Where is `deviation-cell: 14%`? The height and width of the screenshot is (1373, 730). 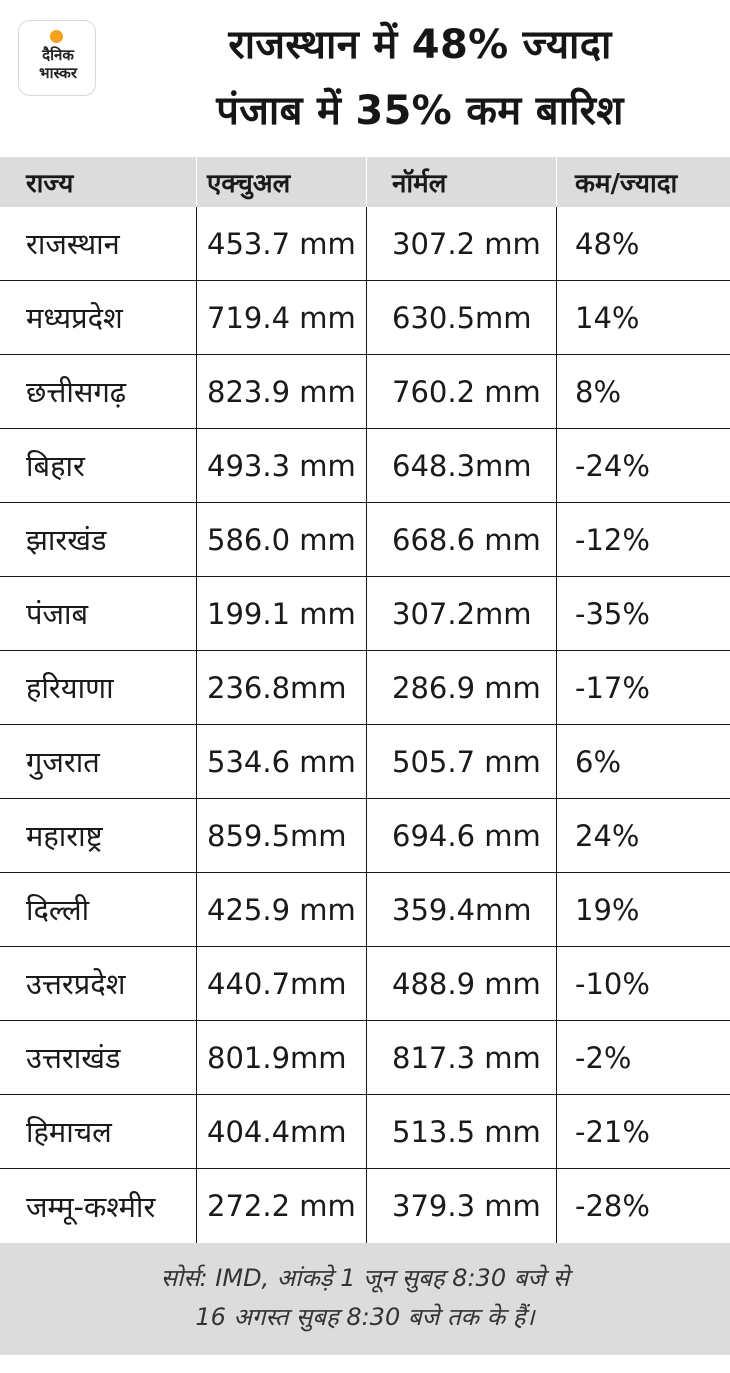 deviation-cell: 14% is located at coordinates (643, 317).